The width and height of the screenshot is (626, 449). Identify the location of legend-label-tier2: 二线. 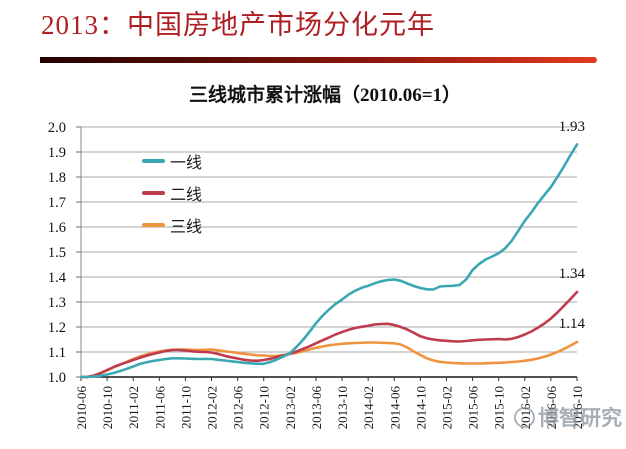
(186, 195).